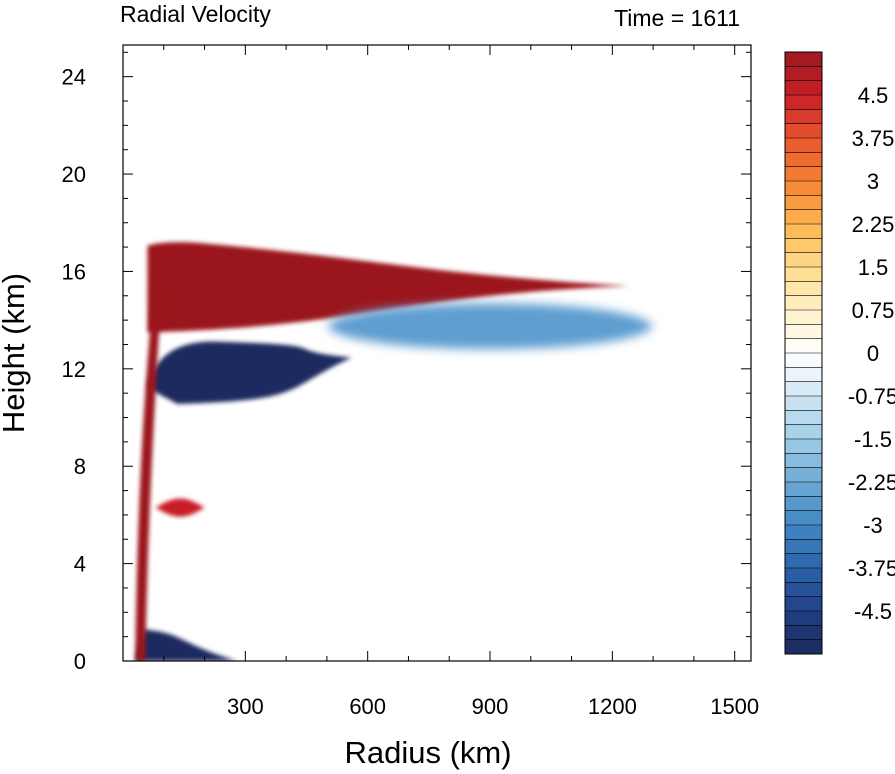 The width and height of the screenshot is (895, 774). Describe the element at coordinates (873, 525) in the screenshot. I see `colorbar-label: -3` at that location.